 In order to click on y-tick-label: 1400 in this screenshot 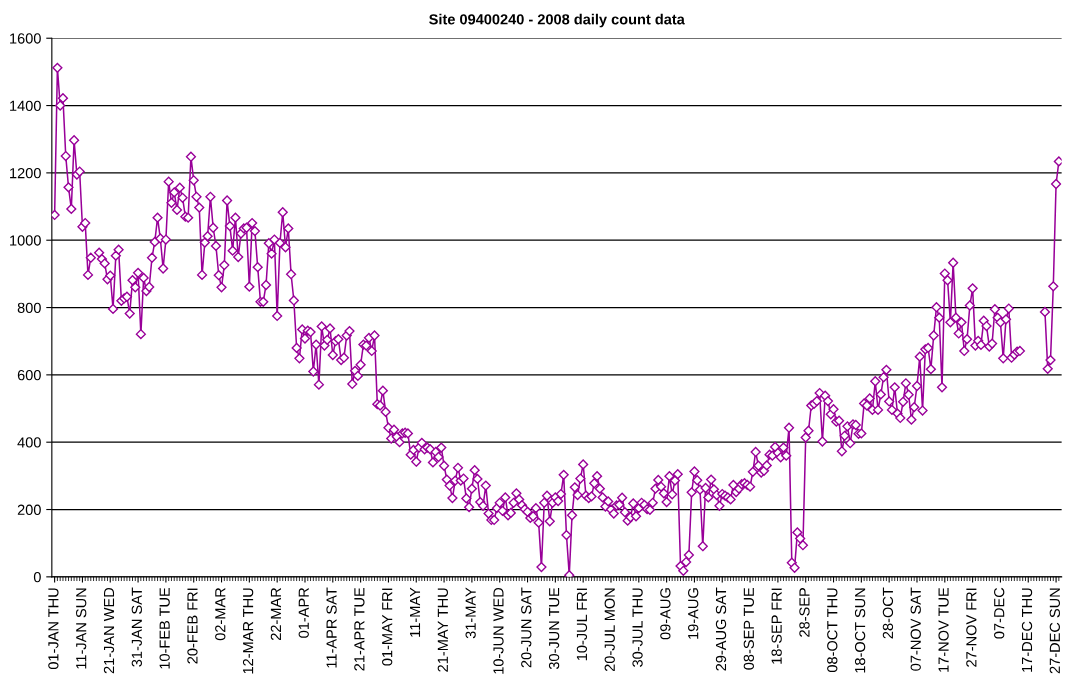, I will do `click(25, 105)`.